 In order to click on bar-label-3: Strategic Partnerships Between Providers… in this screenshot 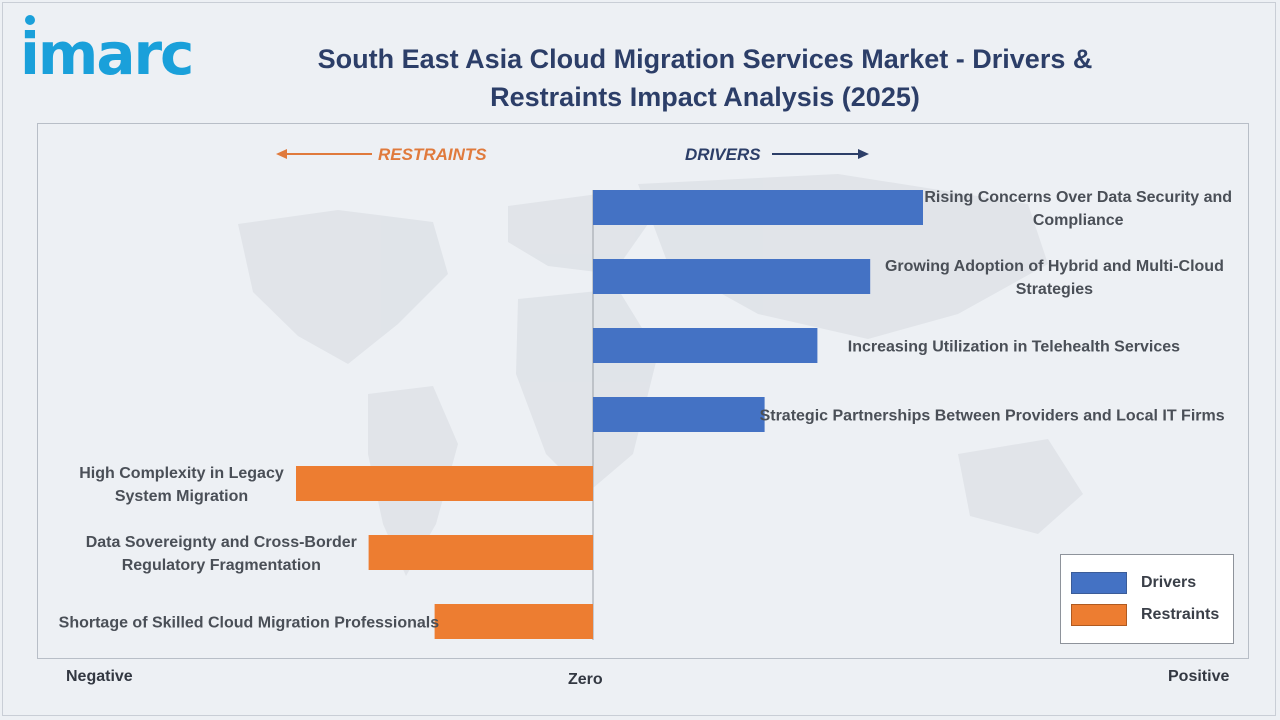, I will do `click(992, 416)`.